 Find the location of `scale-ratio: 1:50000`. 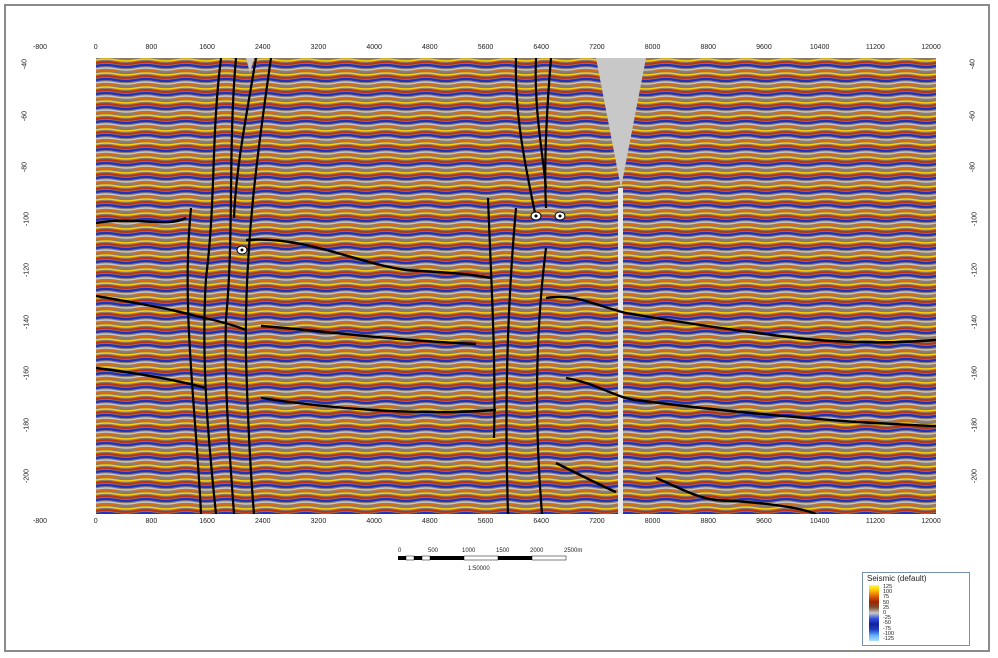

scale-ratio: 1:50000 is located at coordinates (479, 569).